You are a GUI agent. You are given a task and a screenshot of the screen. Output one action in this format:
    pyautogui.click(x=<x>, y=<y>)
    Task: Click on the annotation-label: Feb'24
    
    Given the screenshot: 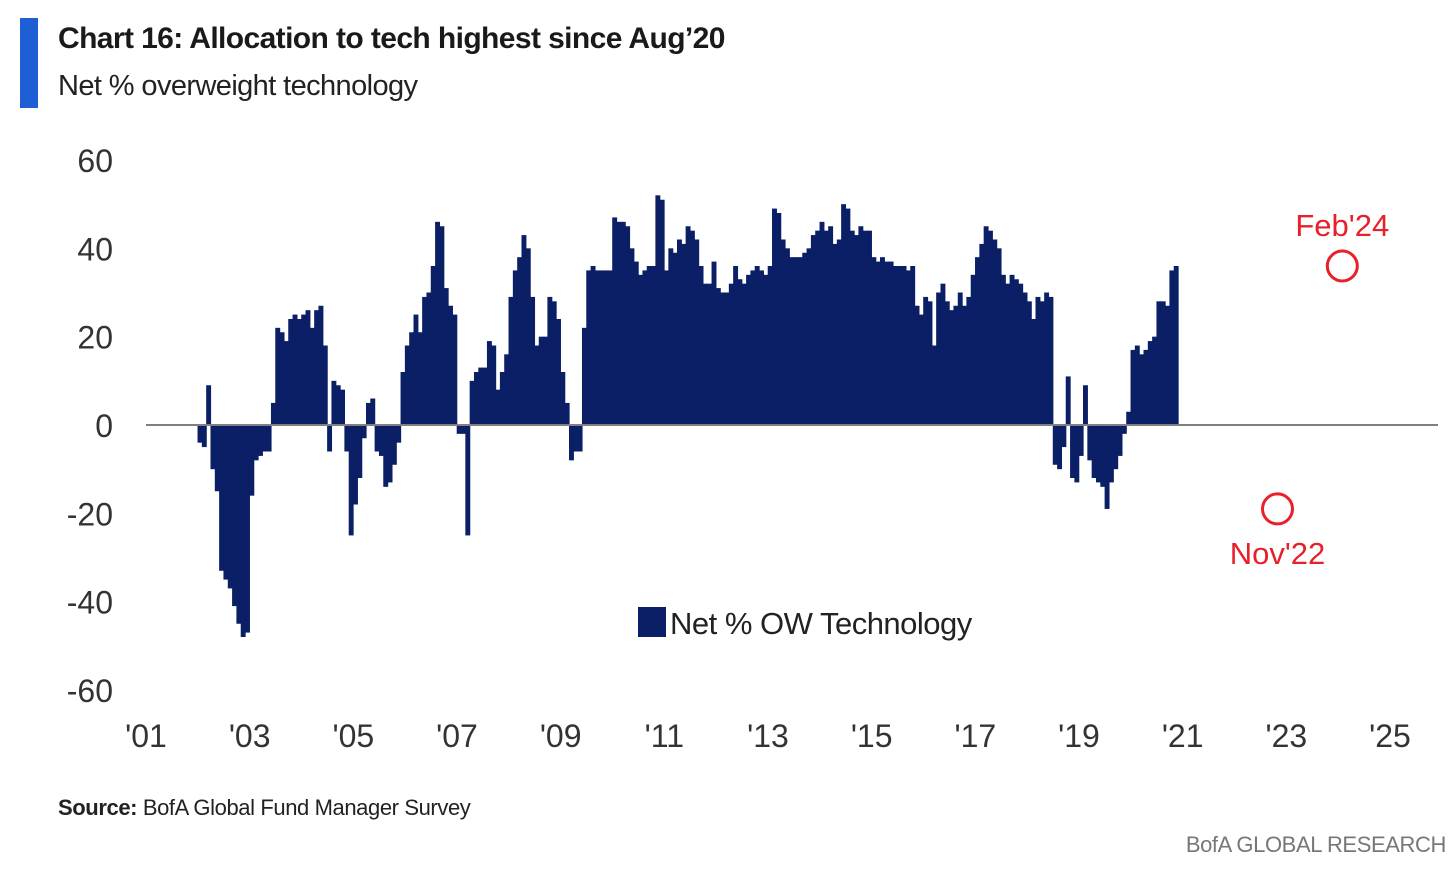 What is the action you would take?
    pyautogui.click(x=1342, y=225)
    